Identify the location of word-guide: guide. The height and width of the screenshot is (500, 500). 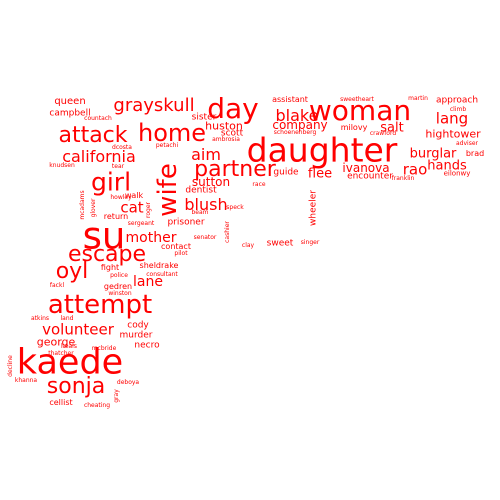
(286, 172).